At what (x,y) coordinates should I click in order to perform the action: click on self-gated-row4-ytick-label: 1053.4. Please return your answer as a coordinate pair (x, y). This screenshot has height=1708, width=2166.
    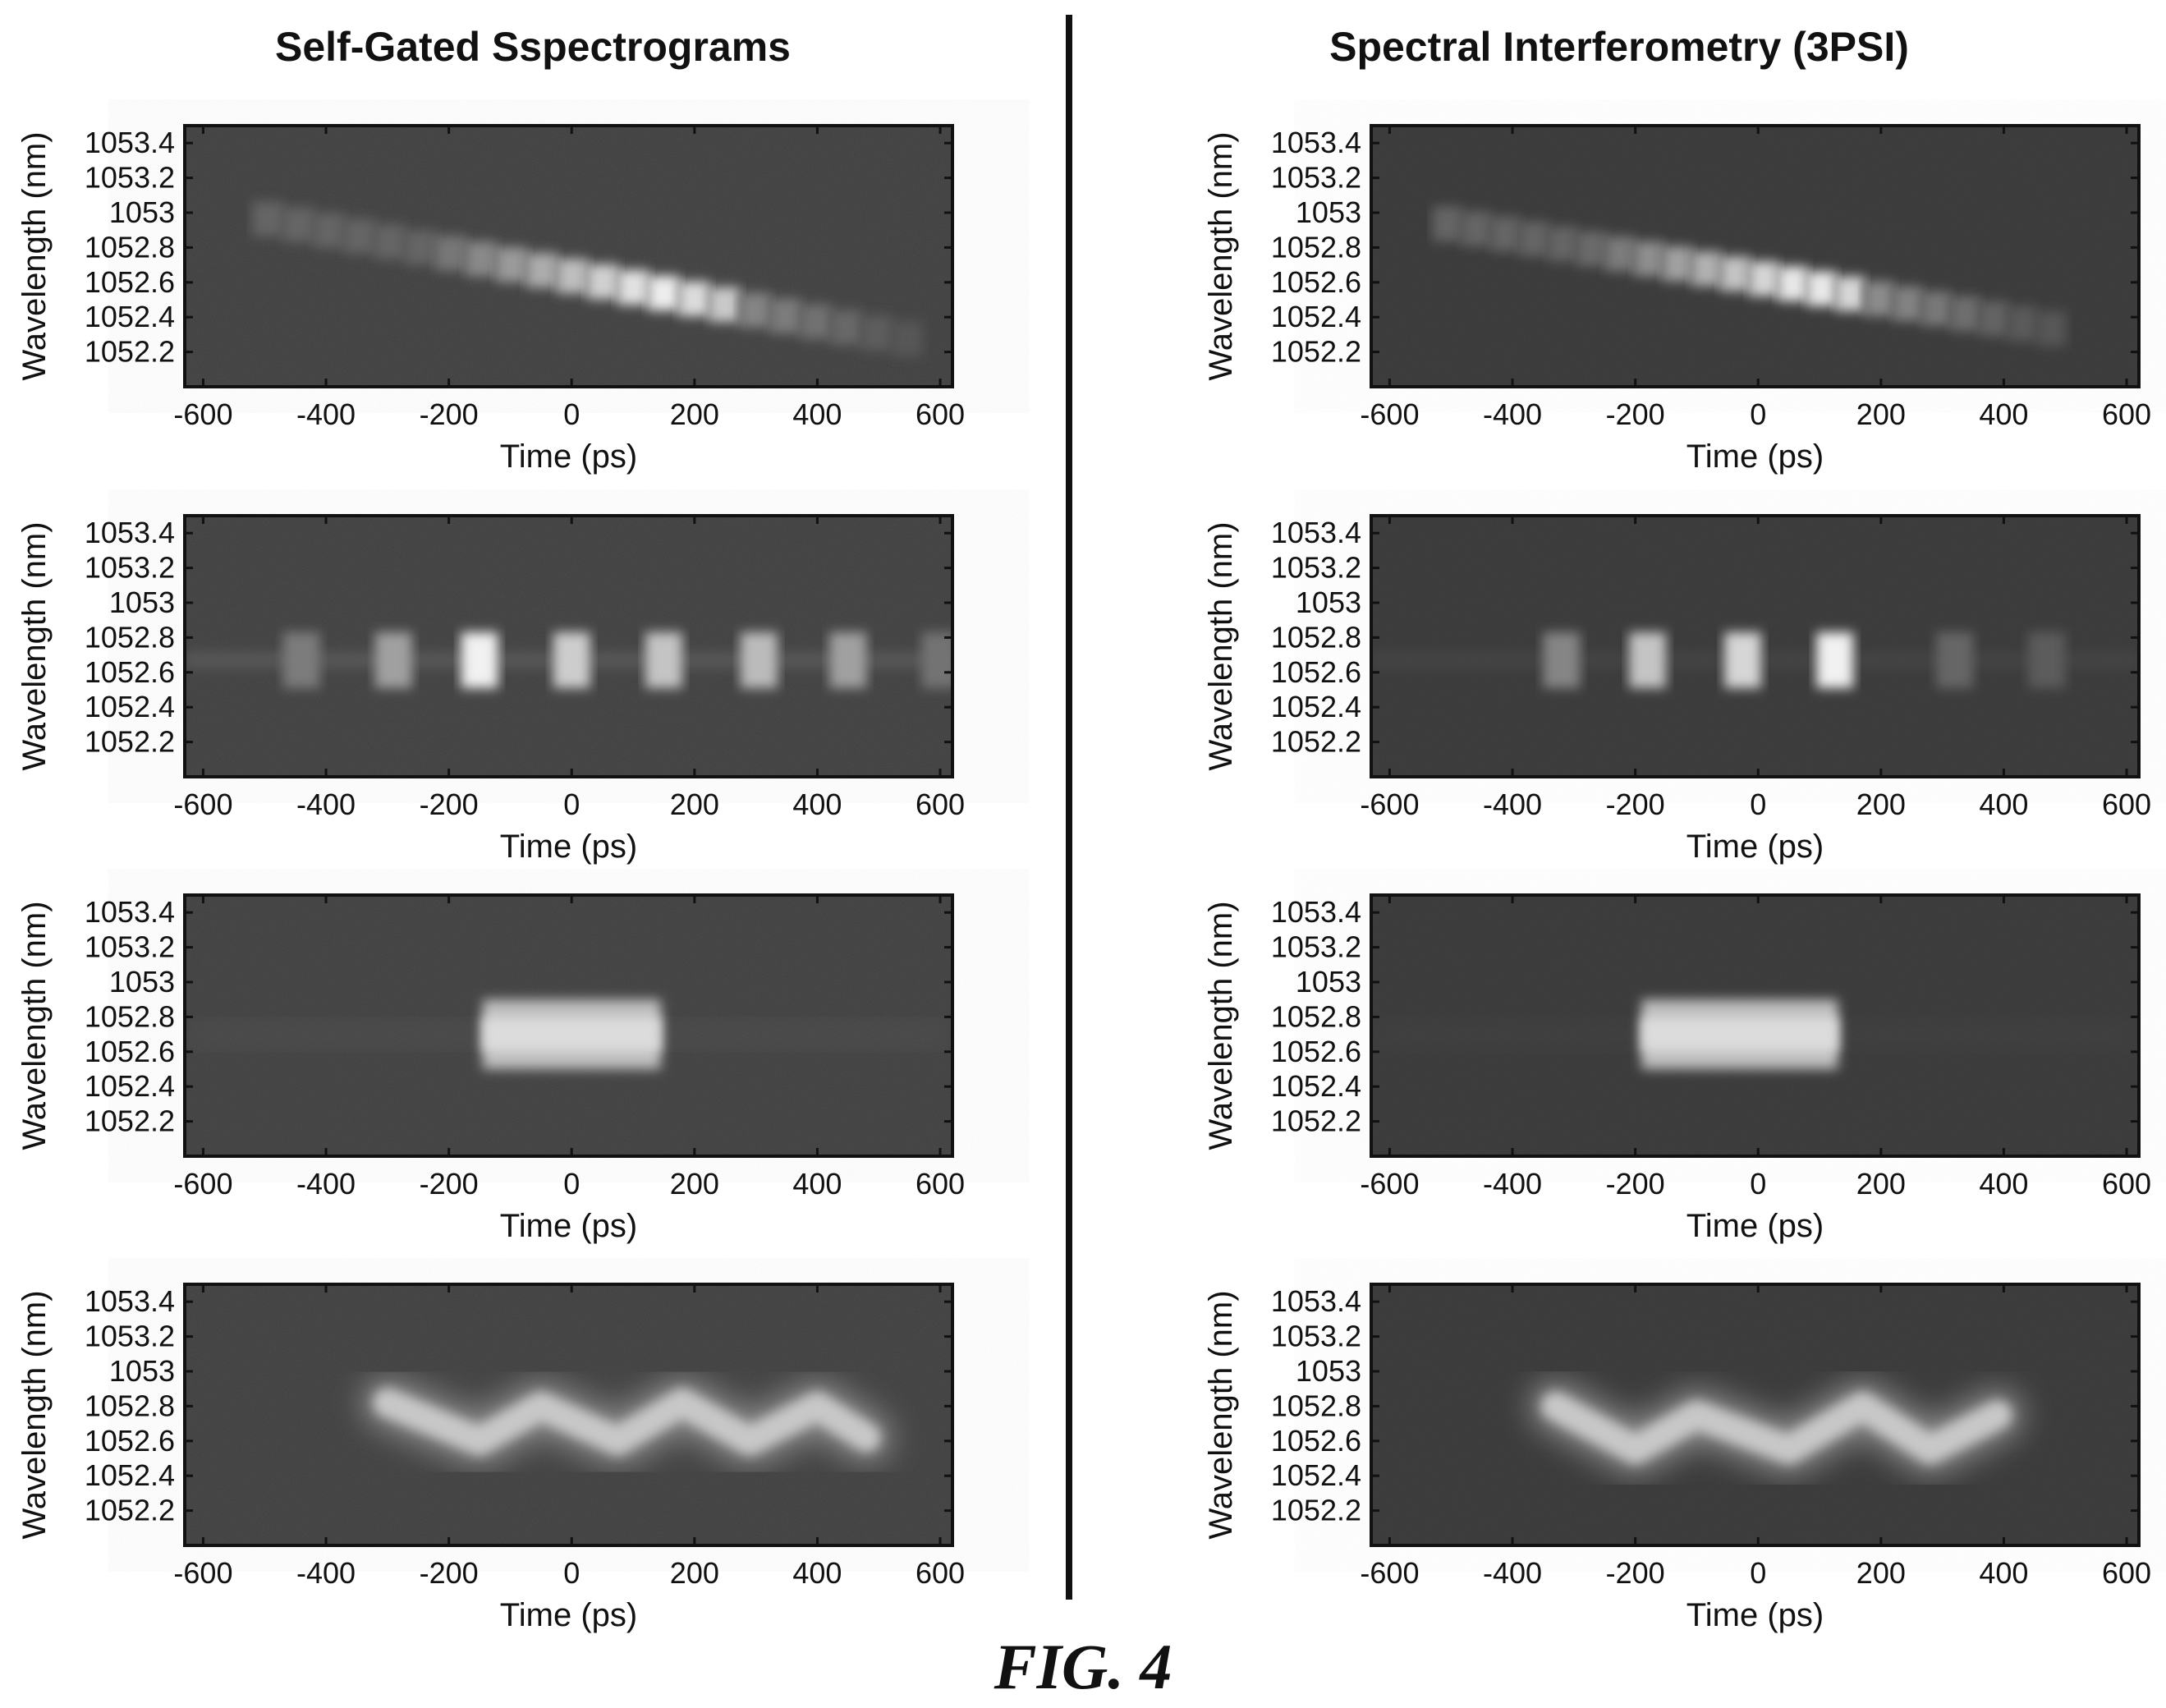
    Looking at the image, I should click on (130, 1301).